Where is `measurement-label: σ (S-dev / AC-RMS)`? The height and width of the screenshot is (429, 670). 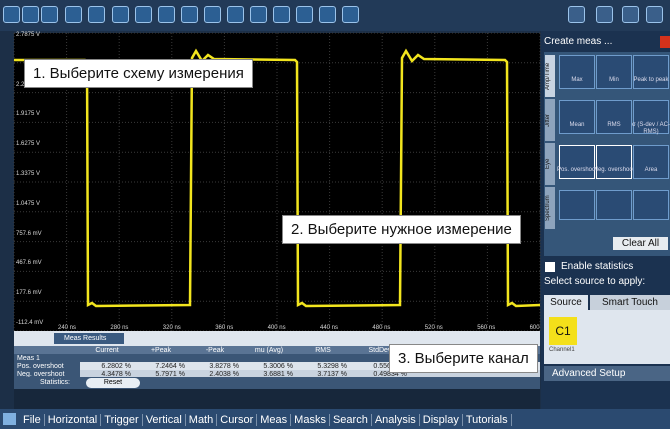
measurement-label: σ (S-dev / AC-RMS) is located at coordinates (650, 128).